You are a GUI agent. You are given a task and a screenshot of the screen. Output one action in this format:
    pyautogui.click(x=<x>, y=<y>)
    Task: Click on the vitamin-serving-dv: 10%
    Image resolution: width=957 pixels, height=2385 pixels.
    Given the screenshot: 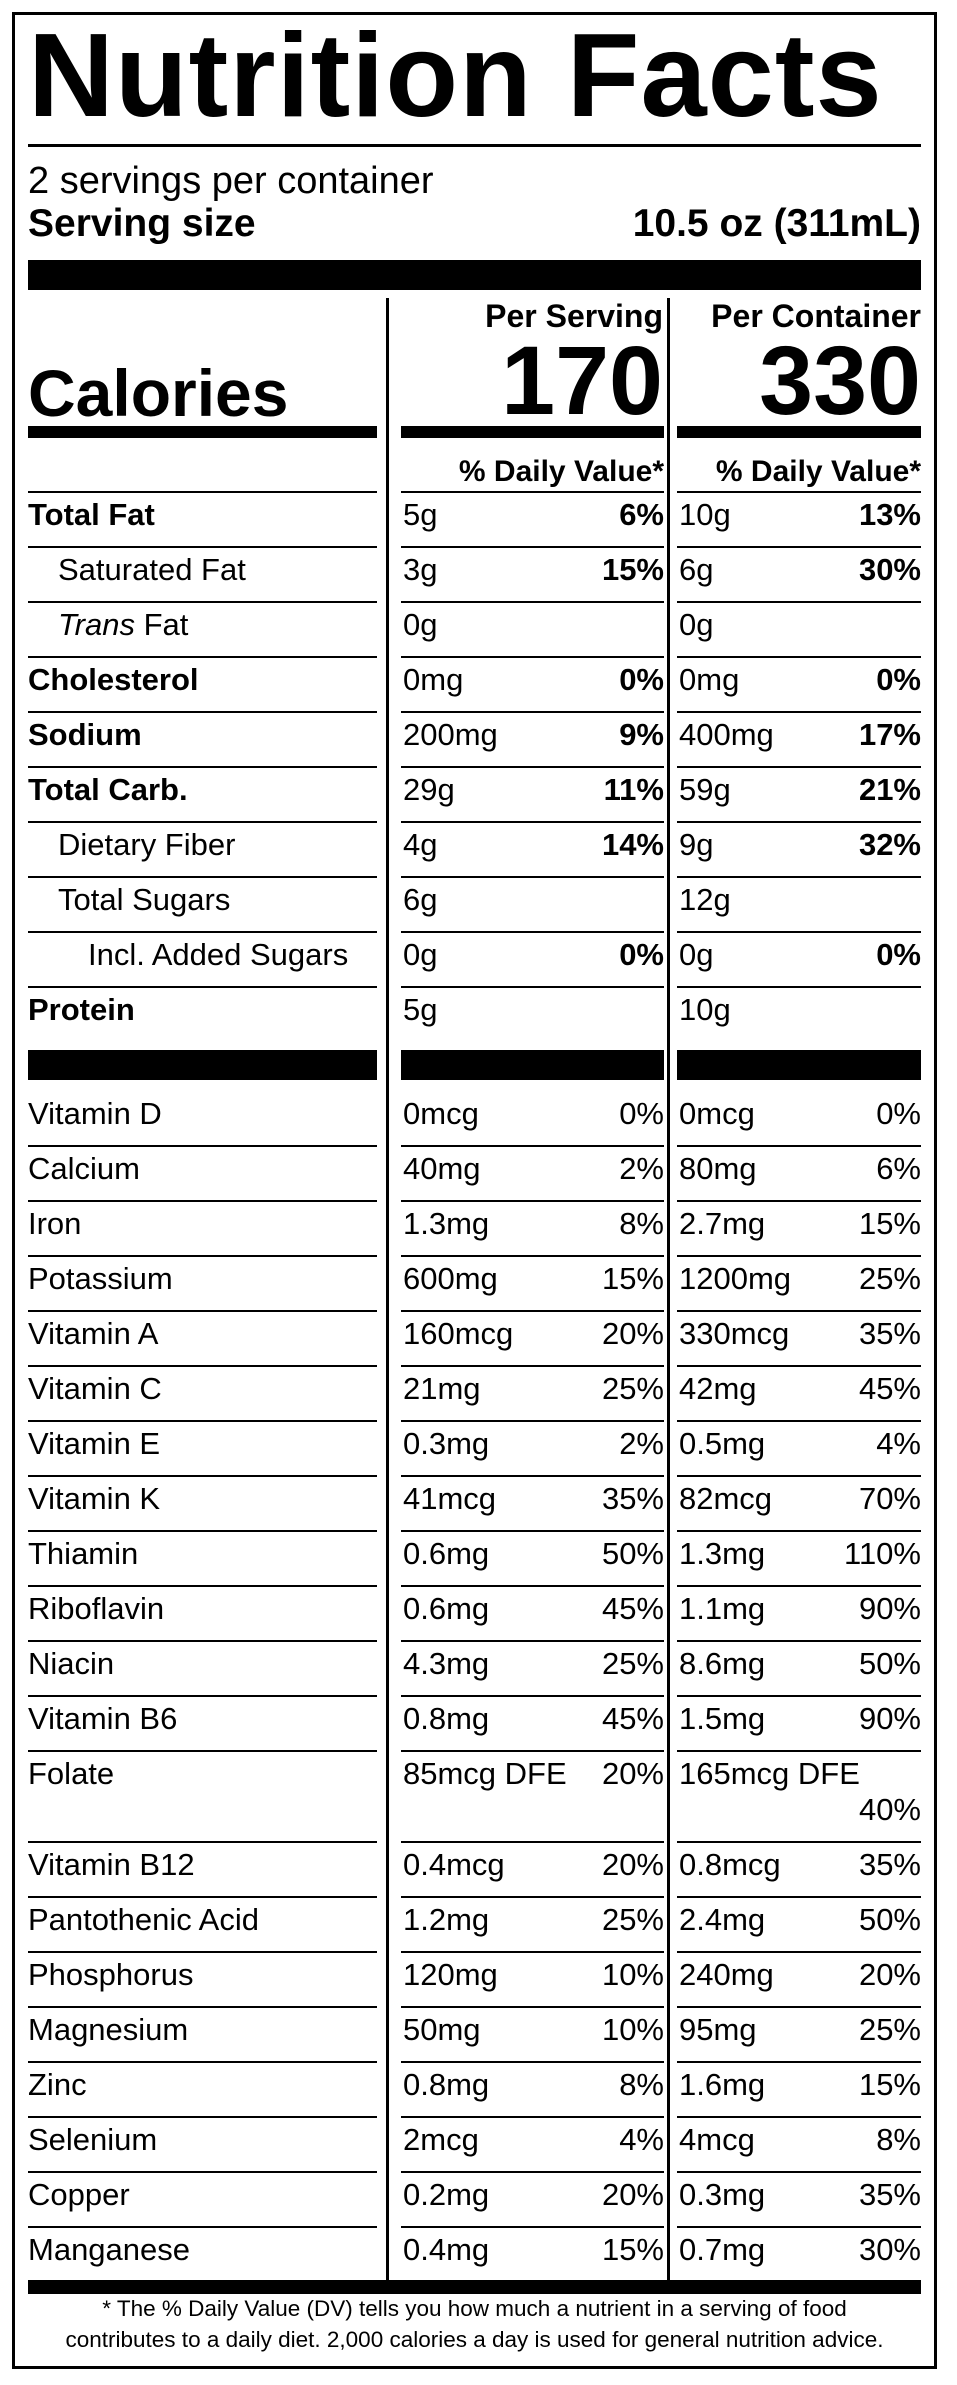 What is the action you would take?
    pyautogui.click(x=632, y=2029)
    